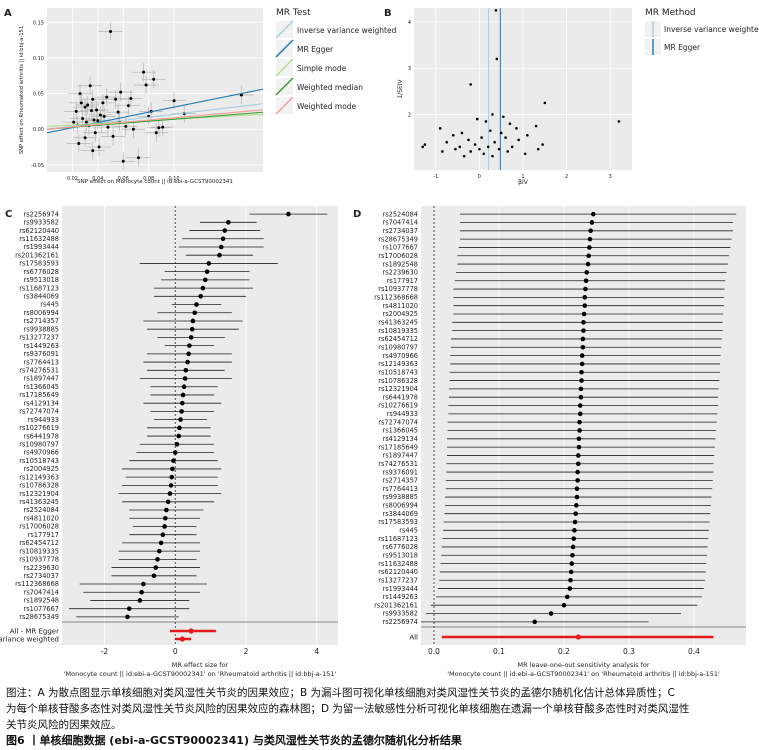 Image resolution: width=759 pixels, height=750 pixels. I want to click on snp-label: rs6776028, so click(400, 547).